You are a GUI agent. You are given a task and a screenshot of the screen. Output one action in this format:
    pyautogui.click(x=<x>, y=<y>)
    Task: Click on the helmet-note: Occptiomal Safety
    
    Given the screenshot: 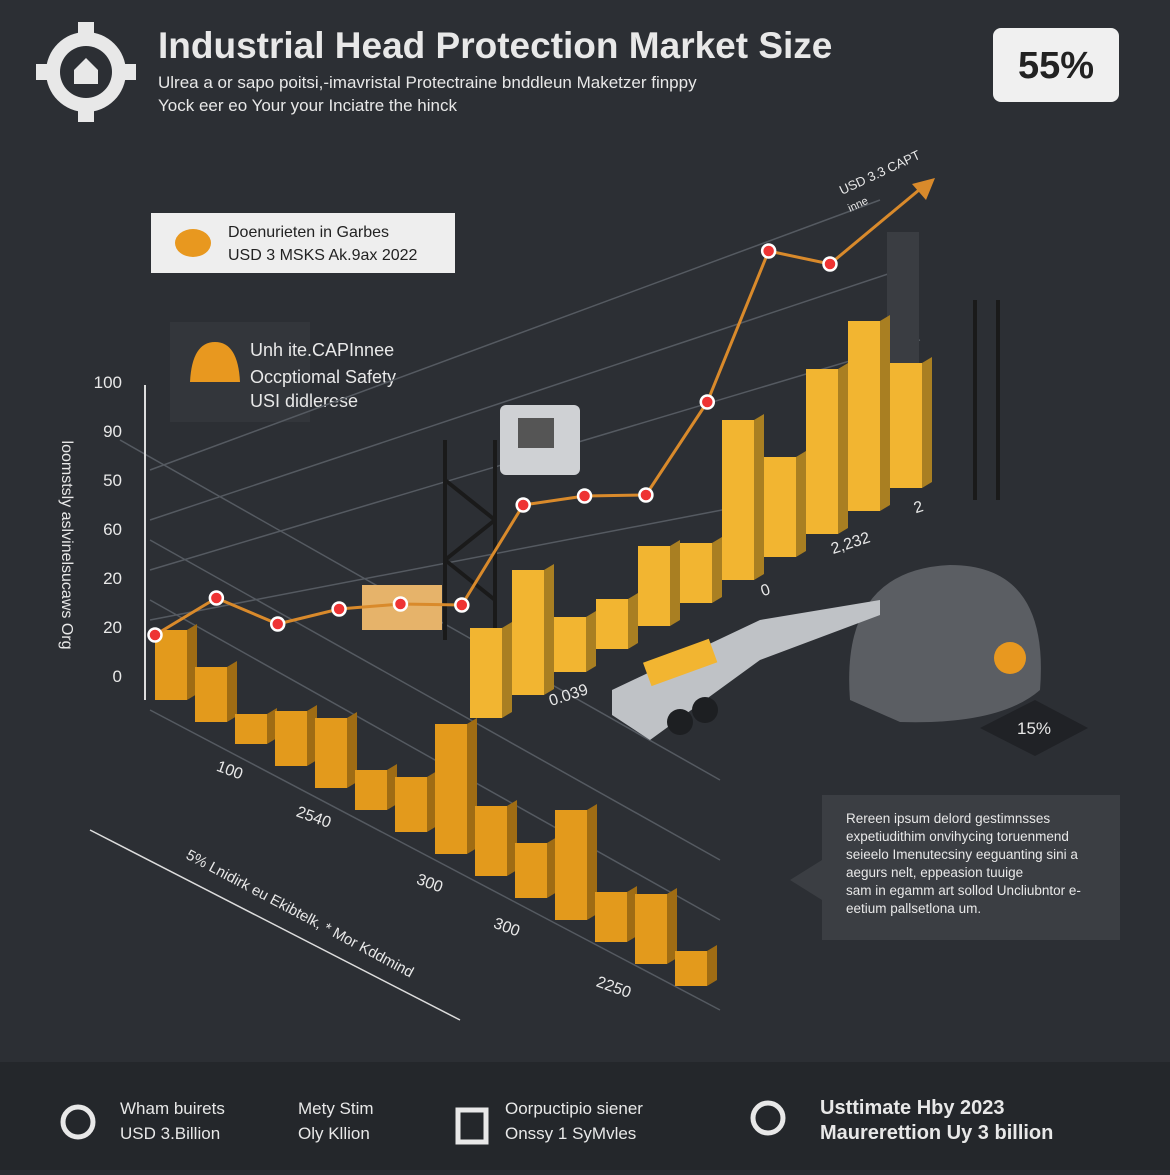 What is the action you would take?
    pyautogui.click(x=323, y=377)
    